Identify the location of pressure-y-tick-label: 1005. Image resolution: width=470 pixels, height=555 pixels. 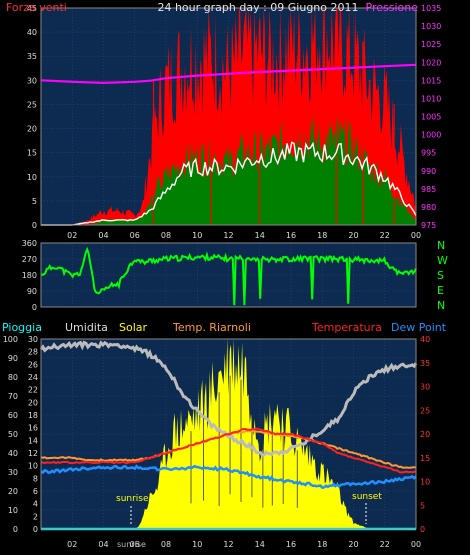
(431, 117).